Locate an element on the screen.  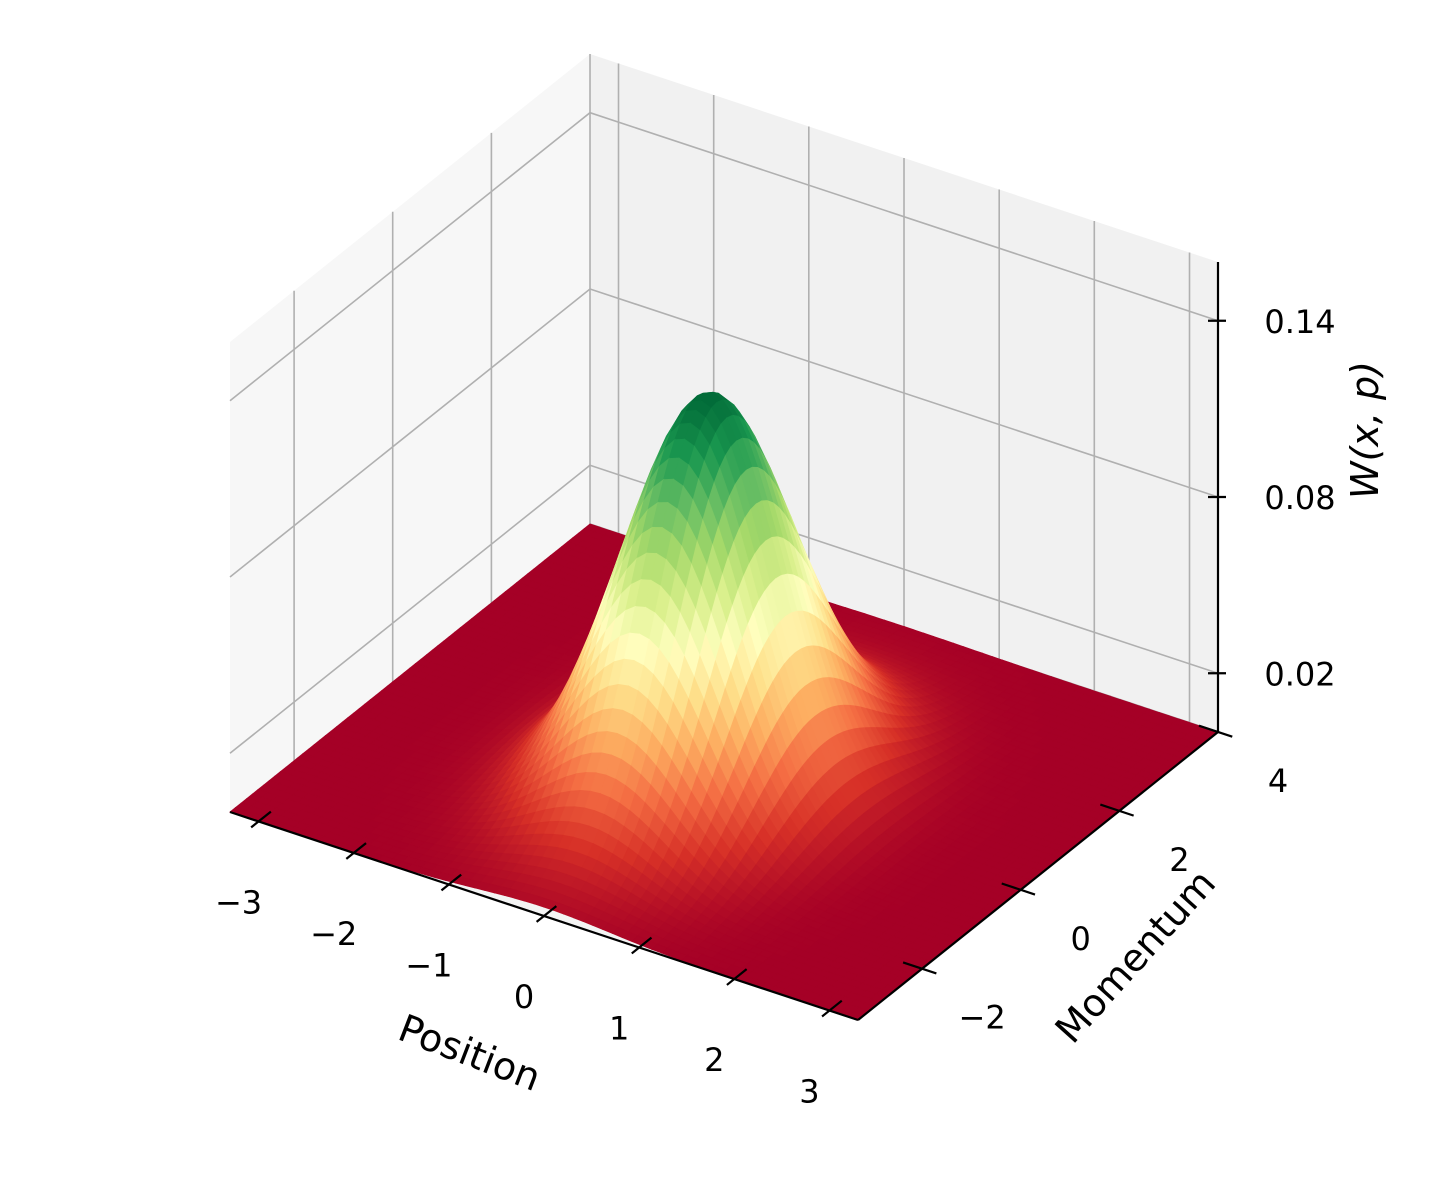
x-tick-label: 1 is located at coordinates (619, 1029).